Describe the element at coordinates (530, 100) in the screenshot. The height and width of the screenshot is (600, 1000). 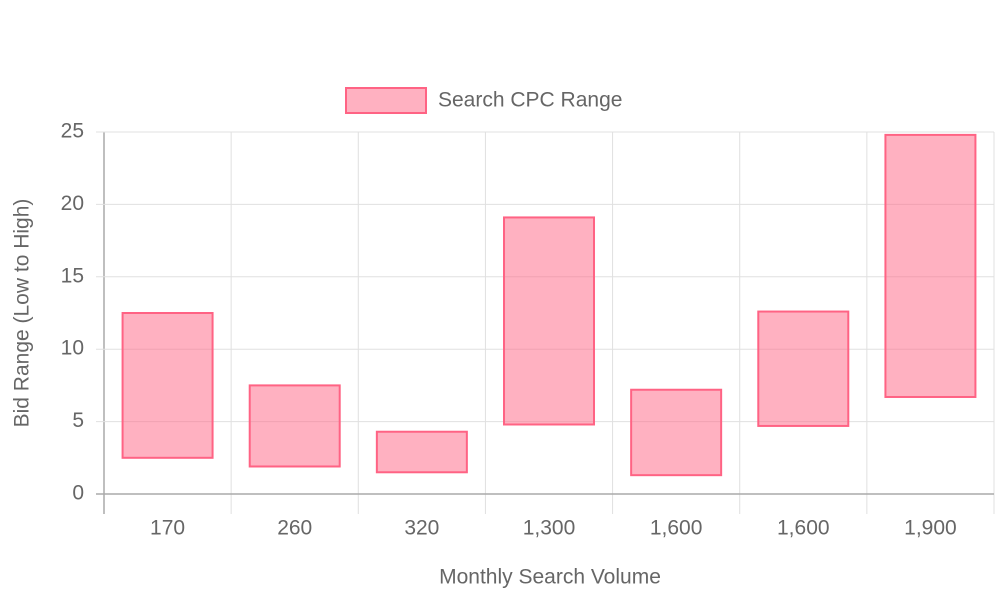
I see `legend-label: Search CPC Range` at that location.